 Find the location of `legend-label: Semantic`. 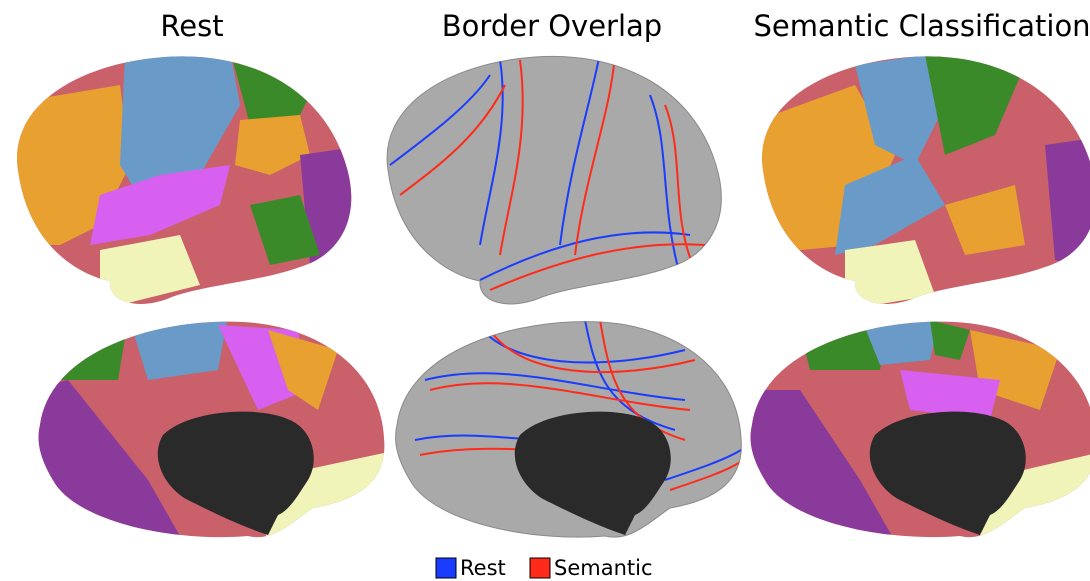

legend-label: Semantic is located at coordinates (603, 568).